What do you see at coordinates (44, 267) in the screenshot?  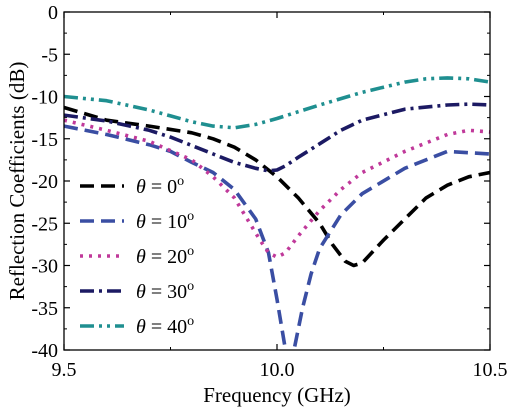 I see `y-tick-label: -30` at bounding box center [44, 267].